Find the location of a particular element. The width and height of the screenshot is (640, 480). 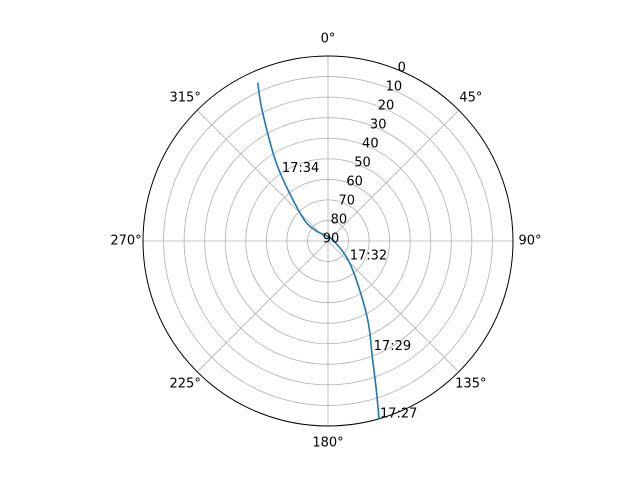

radial-tick-label-40: 40 is located at coordinates (370, 144).